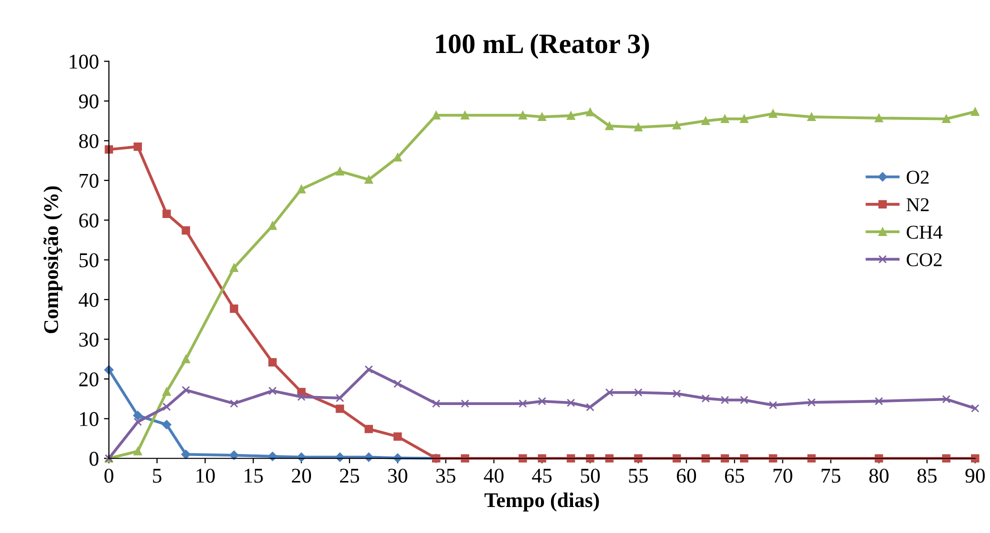 This screenshot has width=990, height=533. What do you see at coordinates (88, 221) in the screenshot?
I see `y-tick-label: 60` at bounding box center [88, 221].